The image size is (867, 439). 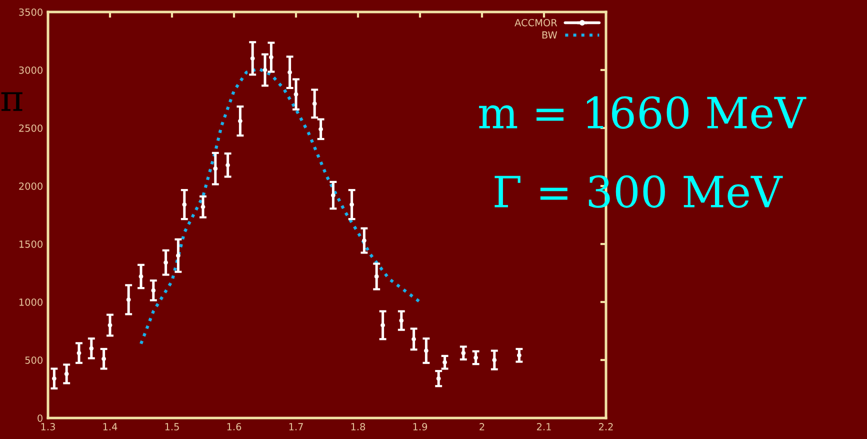 What do you see at coordinates (40, 418) in the screenshot?
I see `y-tick-label: 0` at bounding box center [40, 418].